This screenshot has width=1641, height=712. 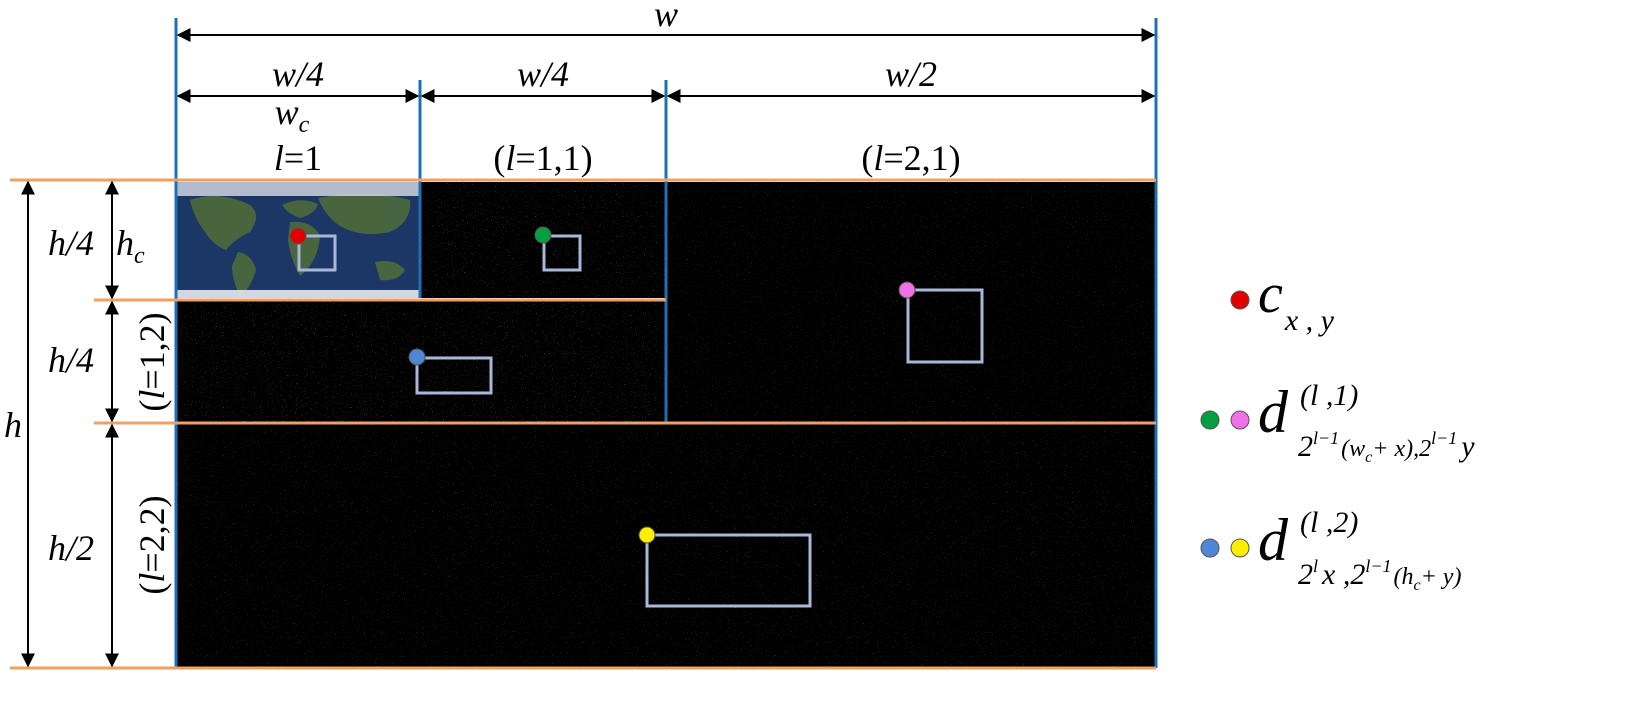 What do you see at coordinates (1210, 548) in the screenshot?
I see `legend-blue-dot` at bounding box center [1210, 548].